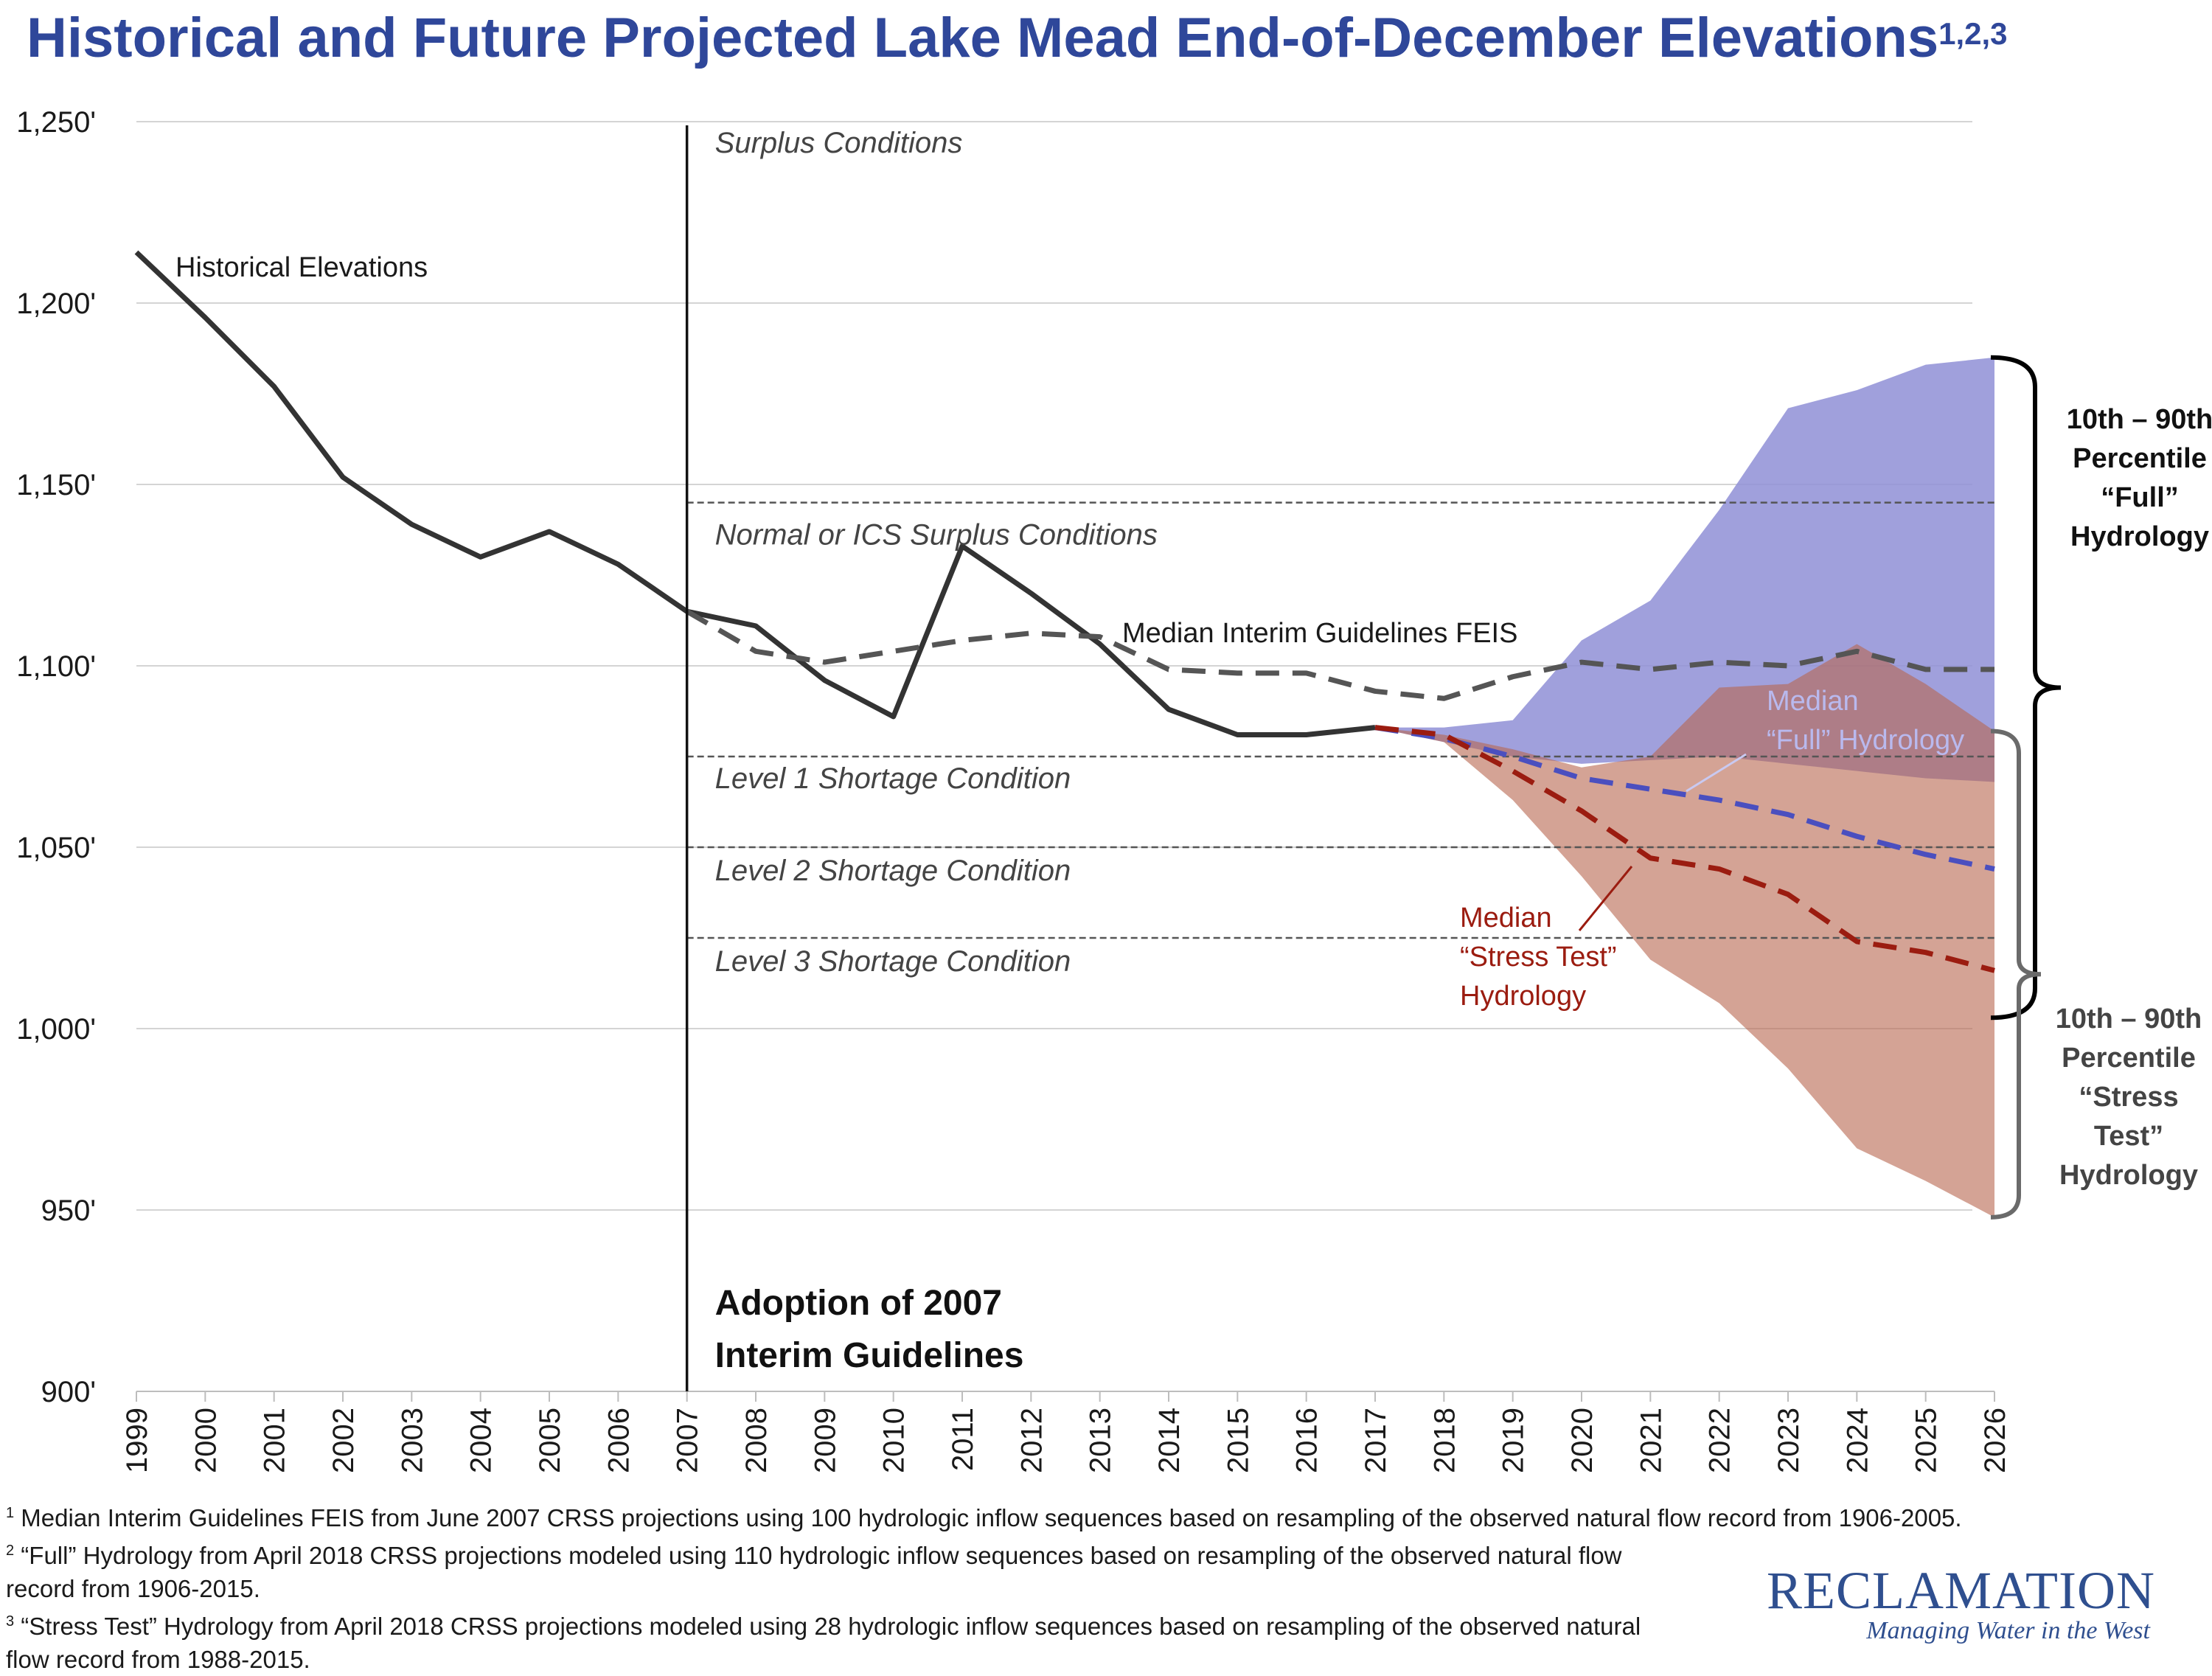  Describe the element at coordinates (1716, 773) in the screenshot. I see `median-full-leader` at that location.